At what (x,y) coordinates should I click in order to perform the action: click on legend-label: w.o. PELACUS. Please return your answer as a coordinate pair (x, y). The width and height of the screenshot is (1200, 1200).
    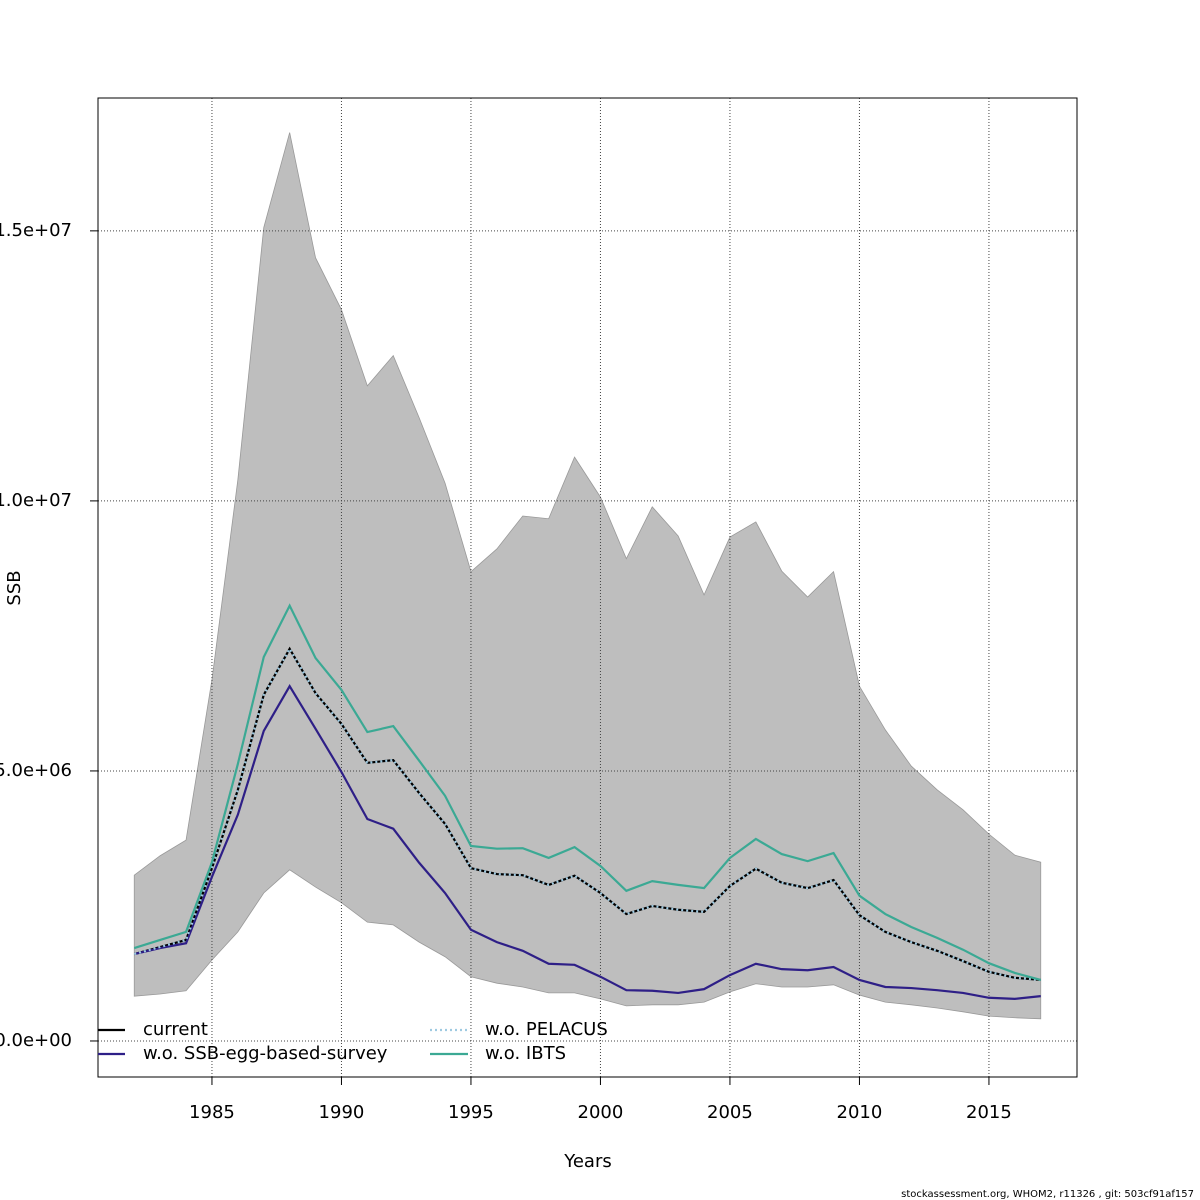
    Looking at the image, I should click on (546, 1029).